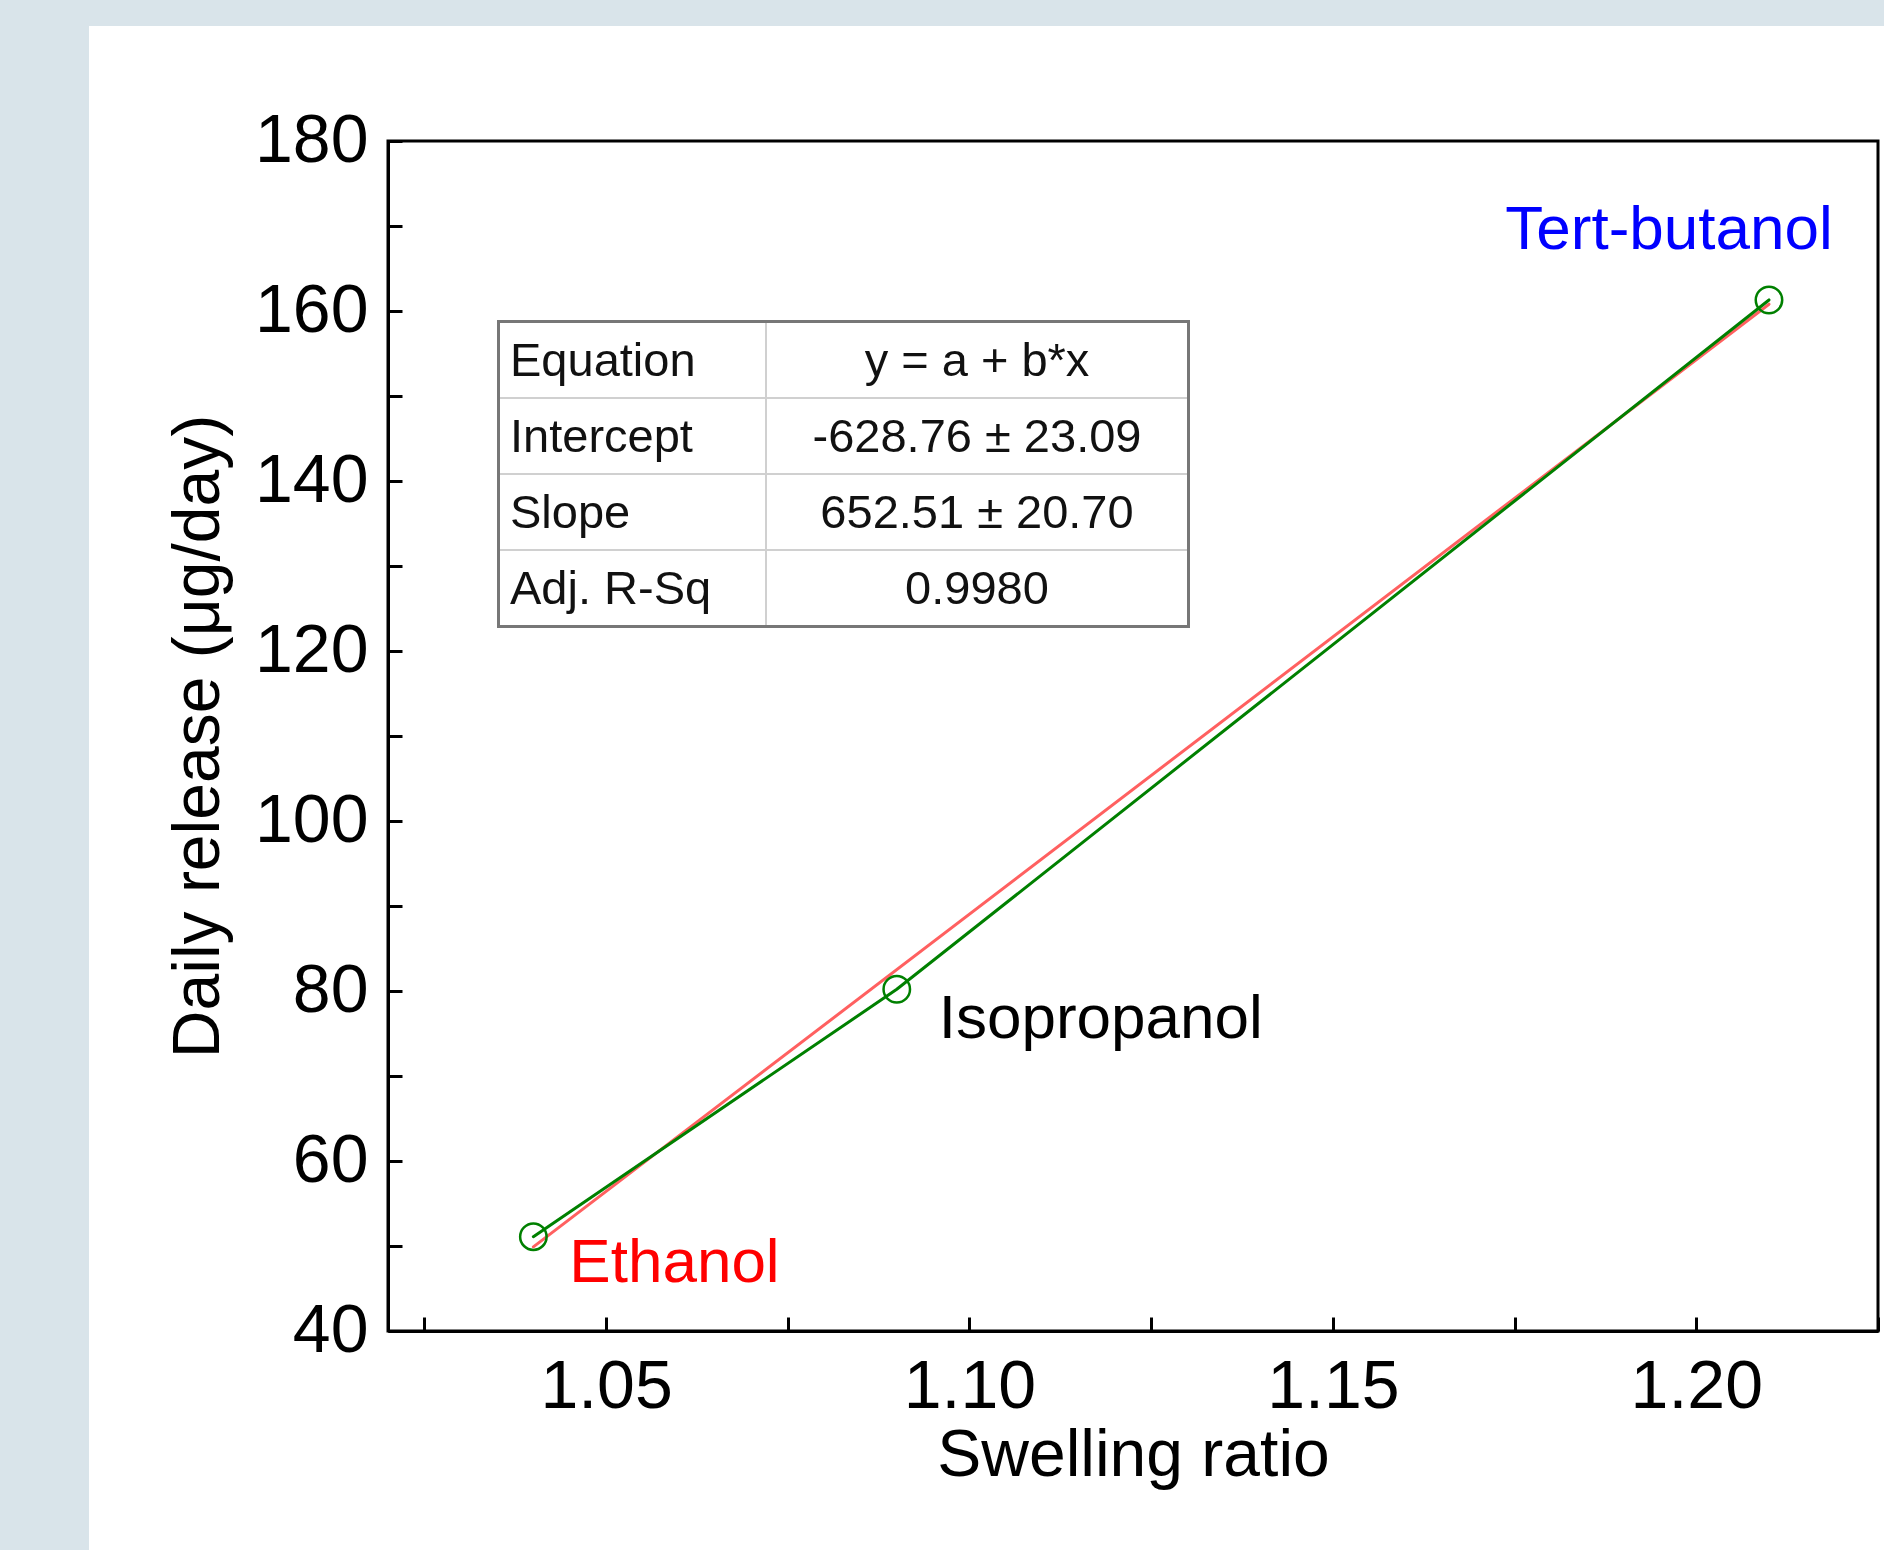 The height and width of the screenshot is (1550, 1884). What do you see at coordinates (674, 1260) in the screenshot?
I see `annotation: Ethanol` at bounding box center [674, 1260].